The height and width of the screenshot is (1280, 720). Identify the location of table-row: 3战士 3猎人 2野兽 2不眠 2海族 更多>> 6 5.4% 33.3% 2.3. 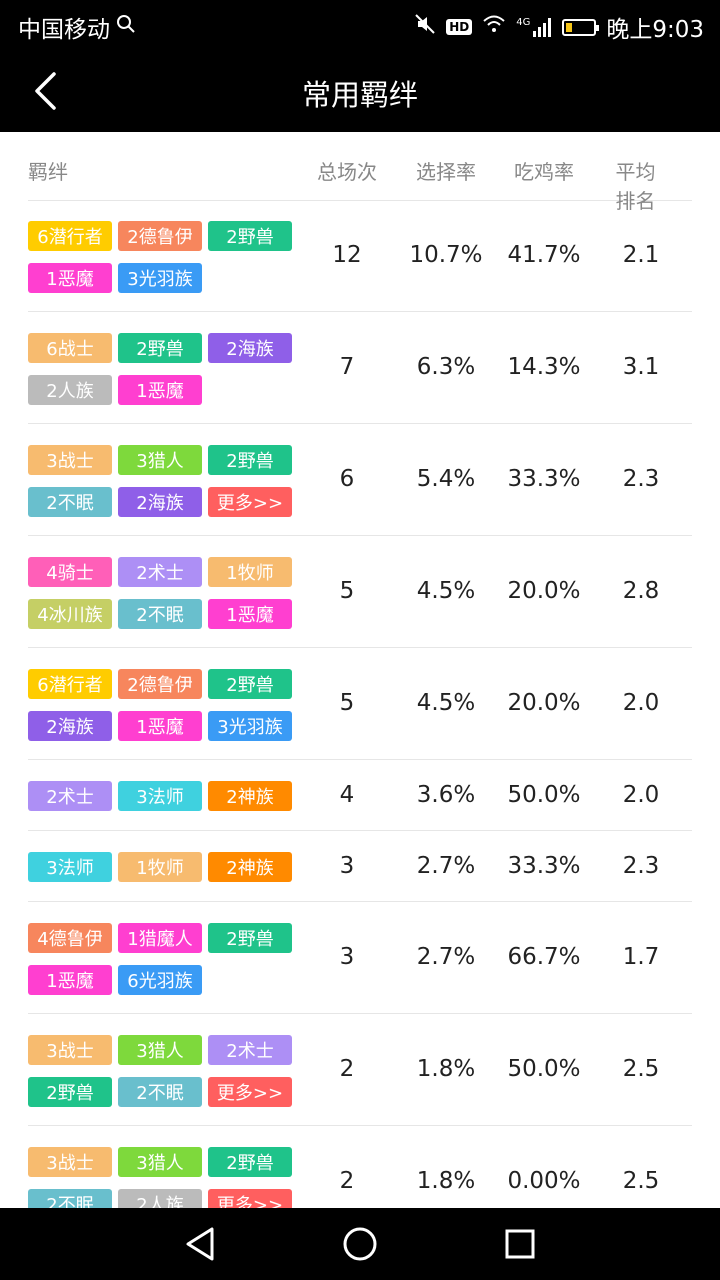
(360, 480).